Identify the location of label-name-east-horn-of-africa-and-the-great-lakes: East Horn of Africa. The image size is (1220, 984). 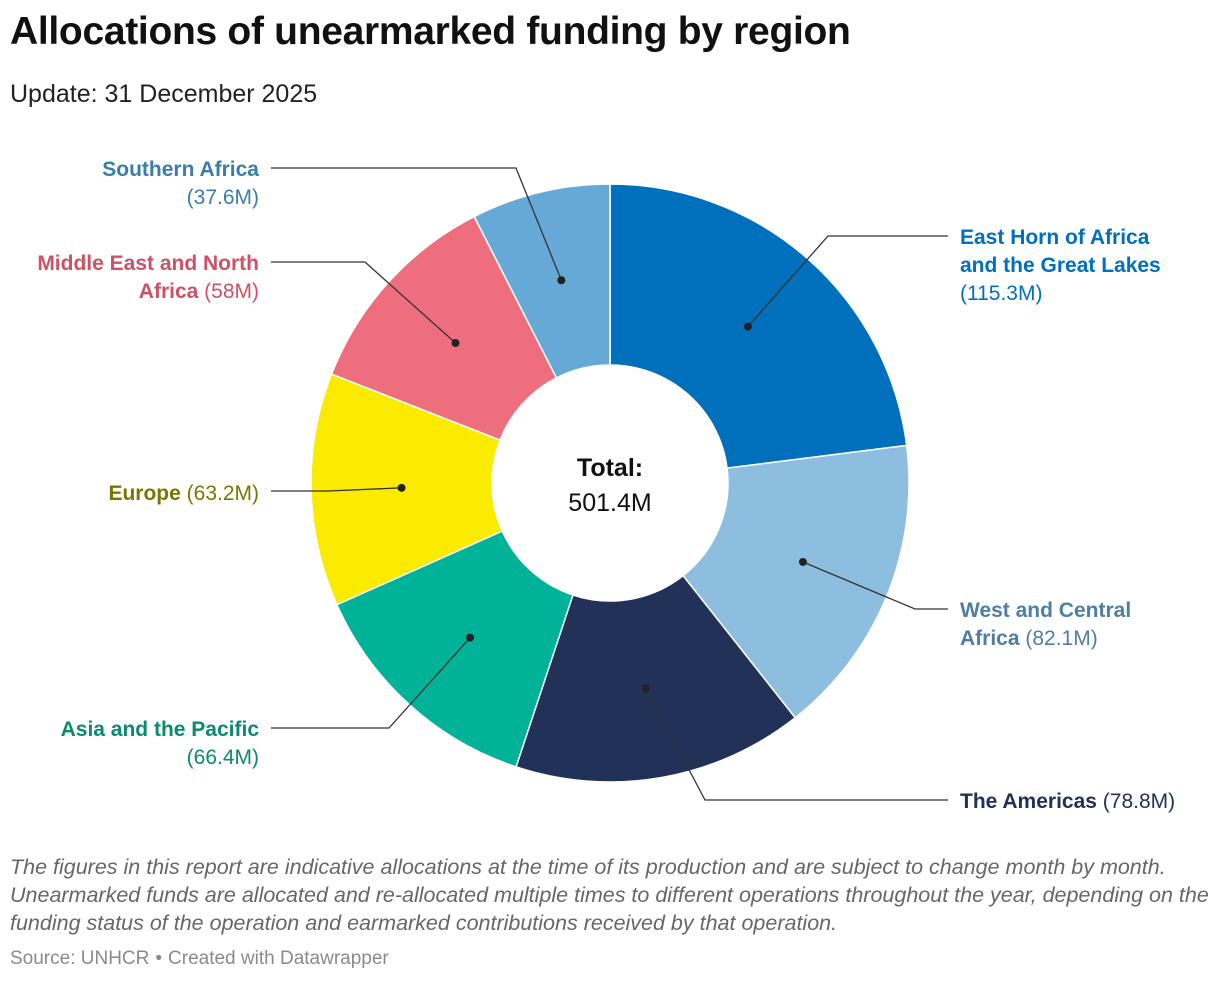
(1055, 237).